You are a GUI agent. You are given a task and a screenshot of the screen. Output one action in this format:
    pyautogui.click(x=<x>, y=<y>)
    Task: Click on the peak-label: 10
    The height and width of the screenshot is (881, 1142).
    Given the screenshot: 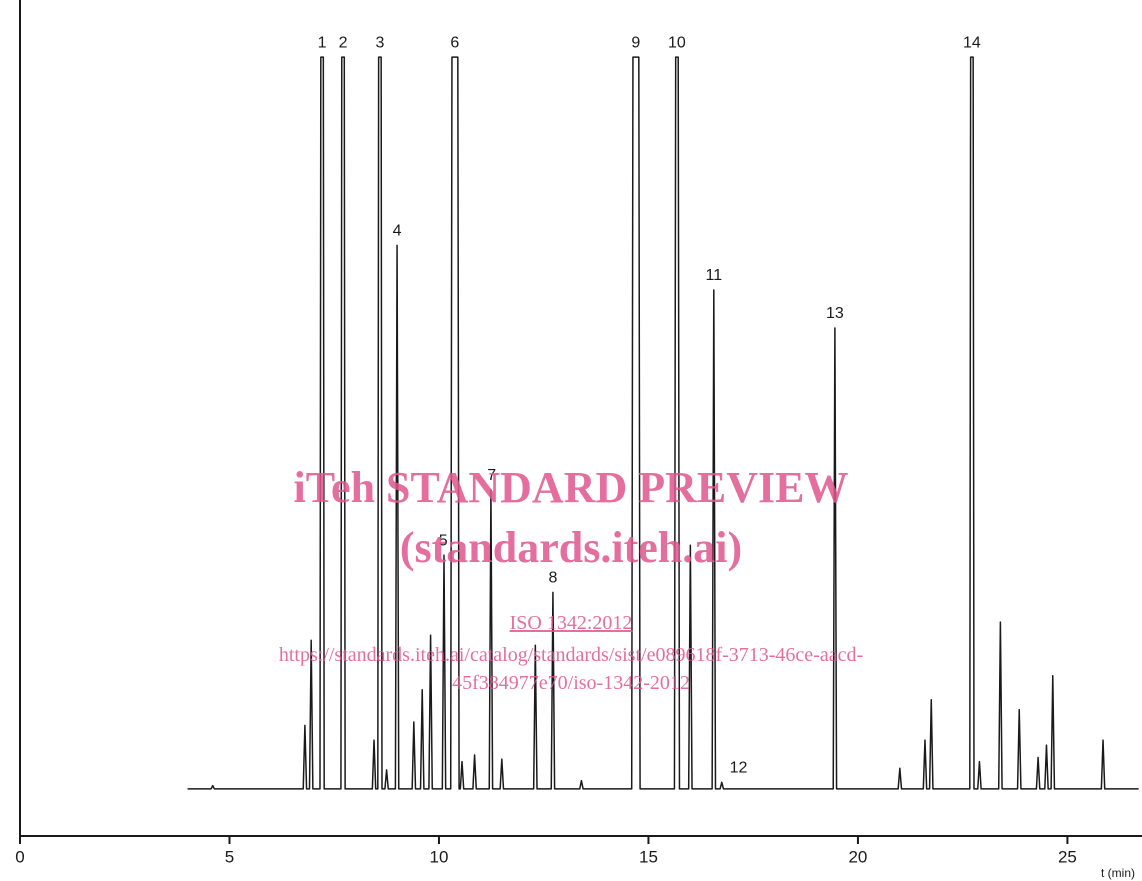 What is the action you would take?
    pyautogui.click(x=677, y=42)
    